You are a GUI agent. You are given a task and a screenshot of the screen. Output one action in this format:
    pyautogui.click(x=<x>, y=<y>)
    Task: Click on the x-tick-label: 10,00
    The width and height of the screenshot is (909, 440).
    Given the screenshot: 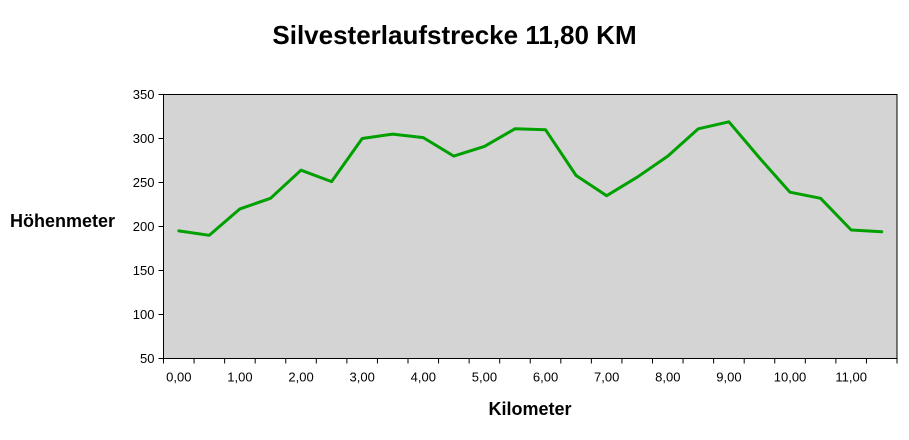 What is the action you would take?
    pyautogui.click(x=790, y=377)
    